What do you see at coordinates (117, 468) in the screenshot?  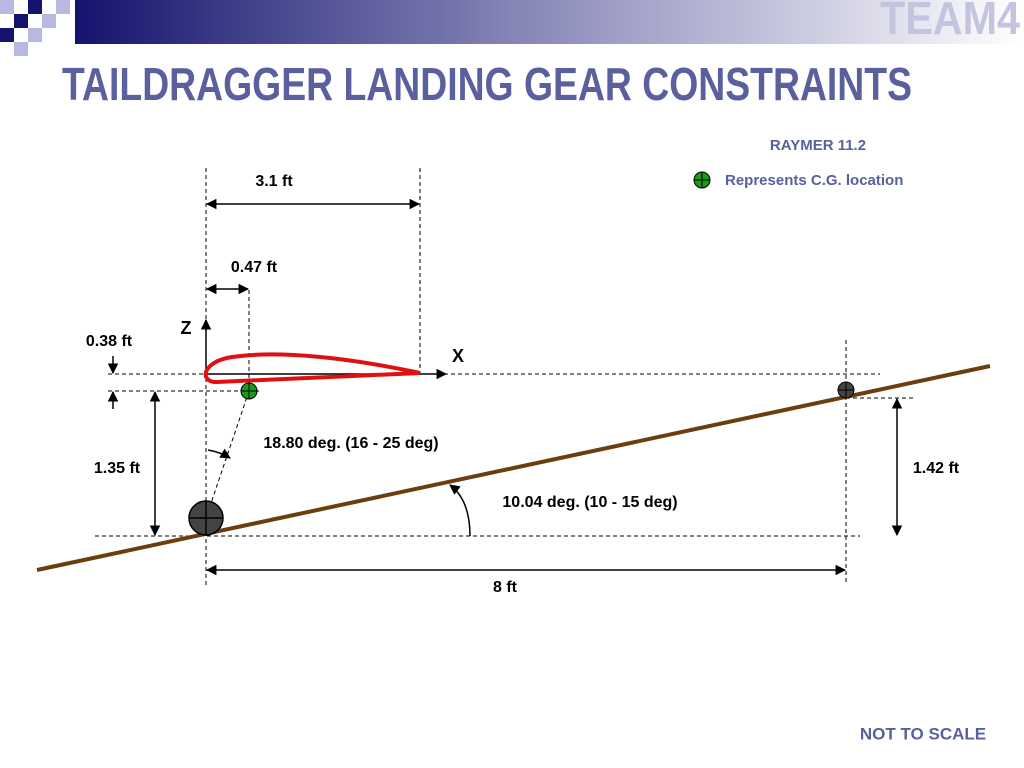 I see `dimension-label: 1.35 ft` at bounding box center [117, 468].